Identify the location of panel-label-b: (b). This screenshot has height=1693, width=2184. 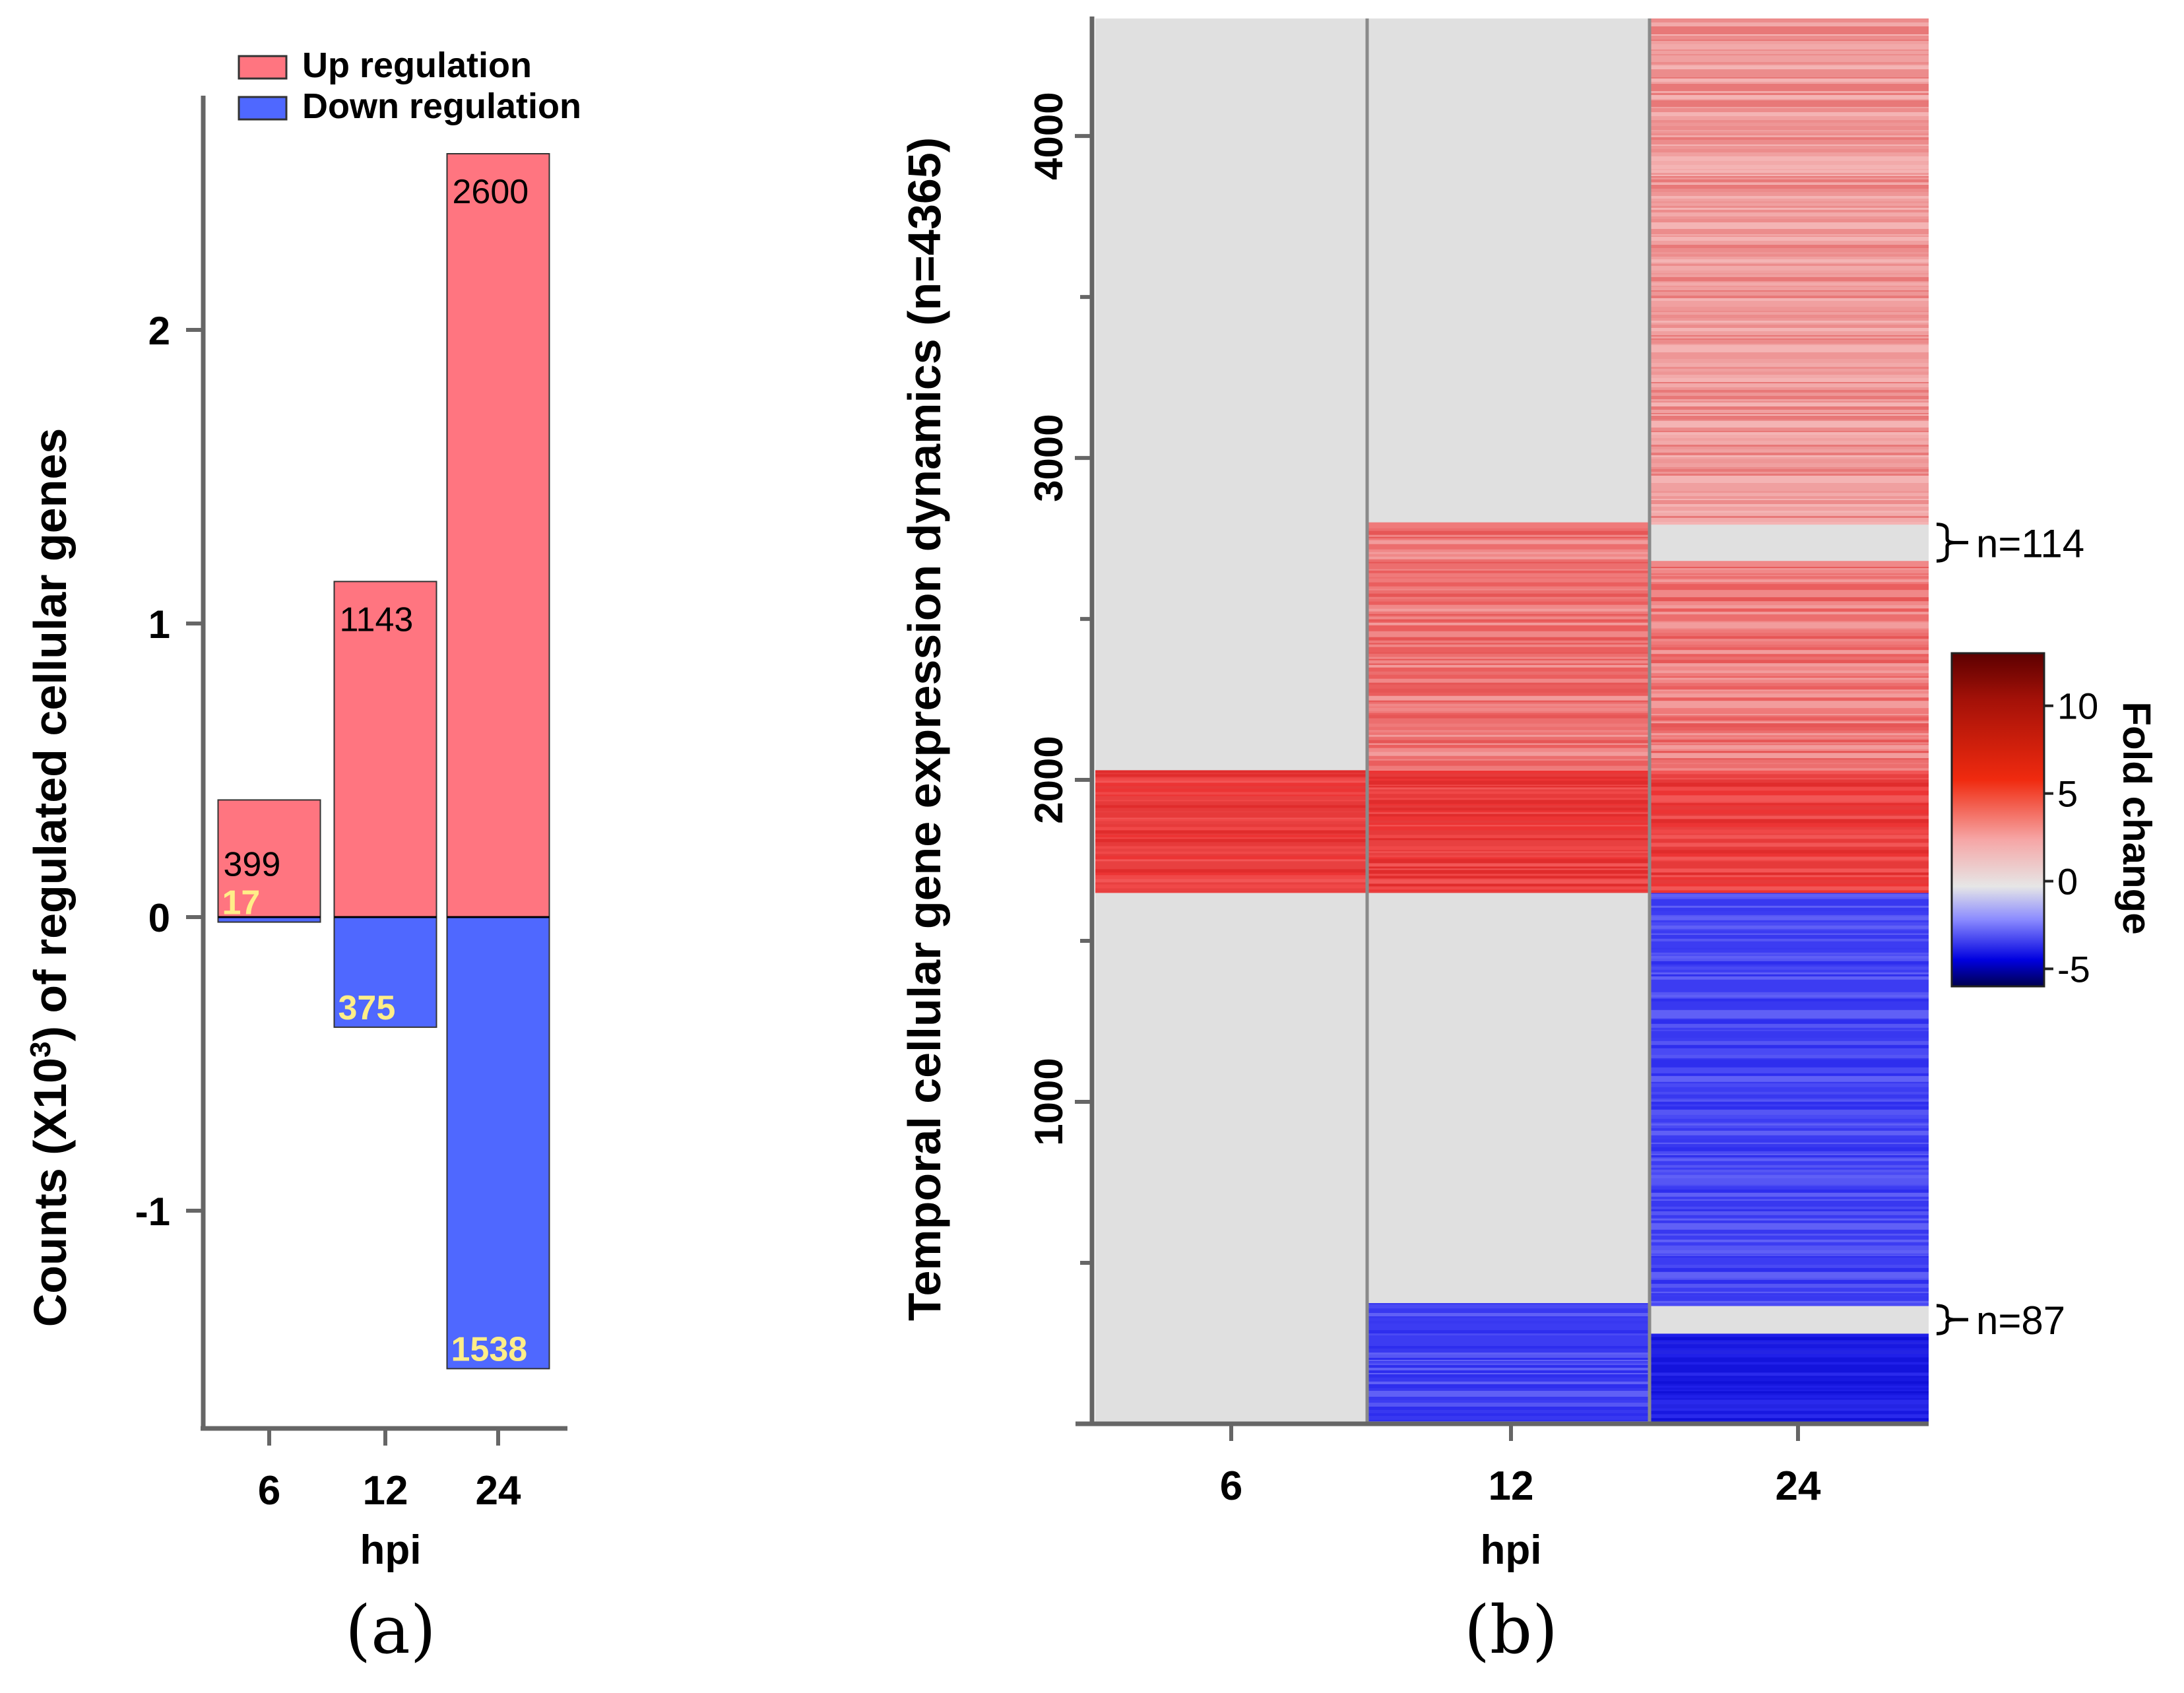
(1511, 1630).